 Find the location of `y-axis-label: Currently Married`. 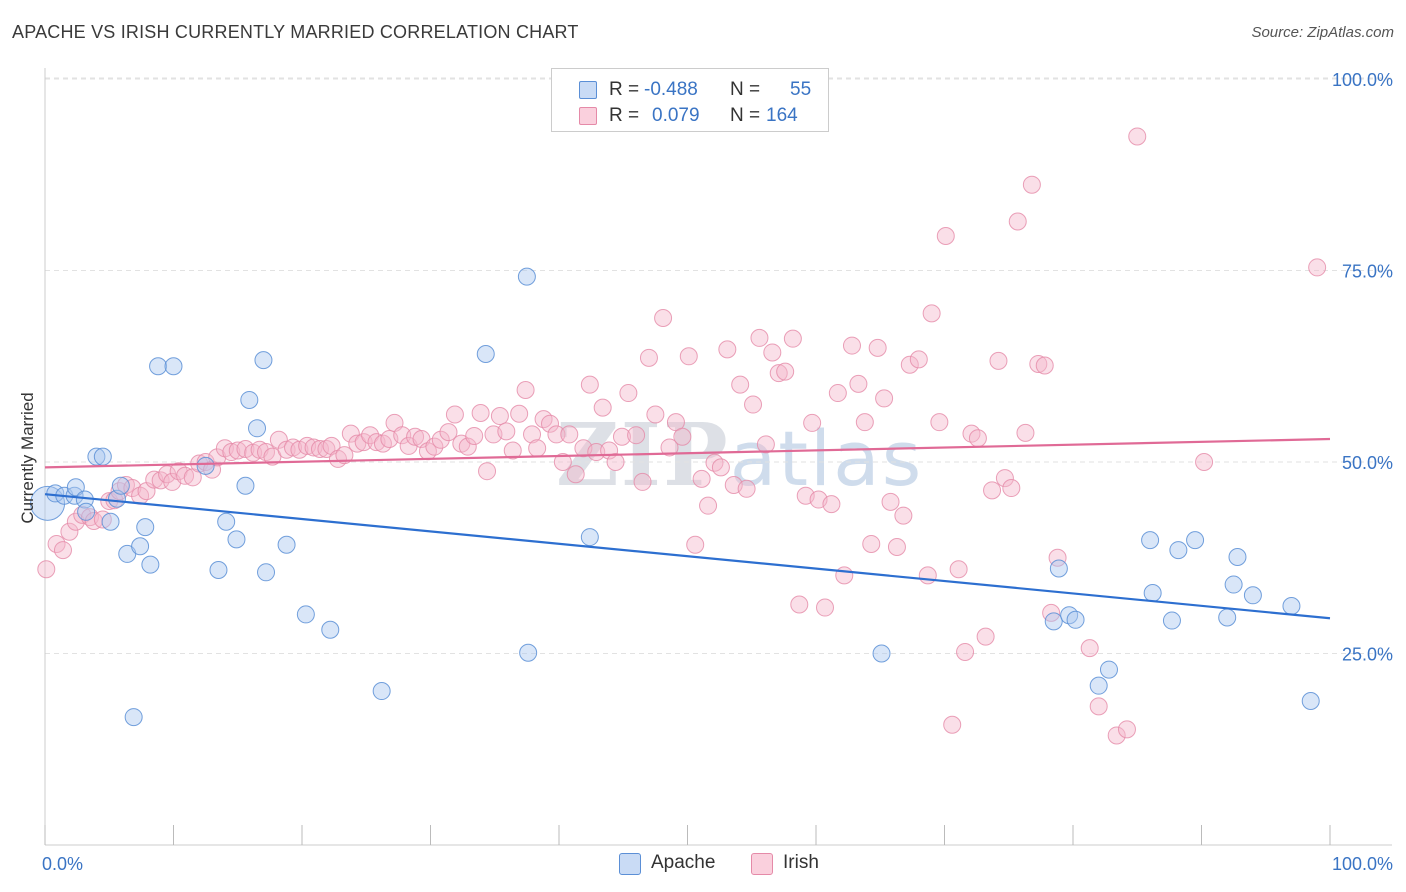

y-axis-label: Currently Married is located at coordinates (27, 458).